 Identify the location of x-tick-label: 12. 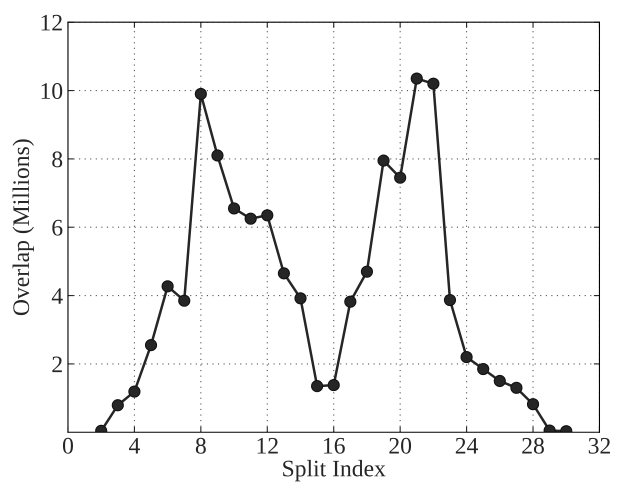
(268, 446).